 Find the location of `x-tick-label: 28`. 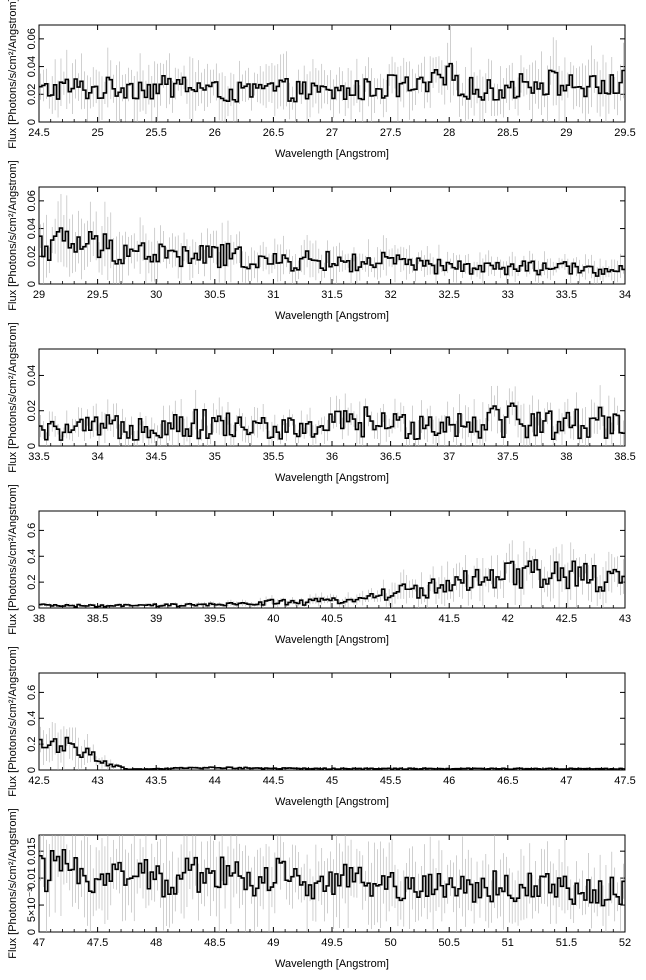

x-tick-label: 28 is located at coordinates (449, 133).